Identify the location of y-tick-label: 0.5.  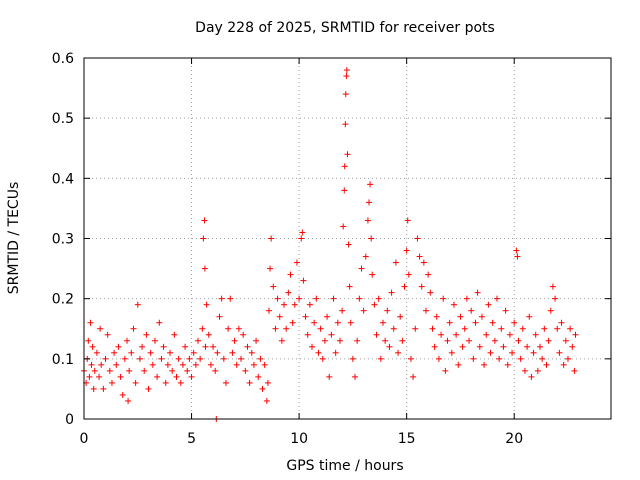
(63, 119).